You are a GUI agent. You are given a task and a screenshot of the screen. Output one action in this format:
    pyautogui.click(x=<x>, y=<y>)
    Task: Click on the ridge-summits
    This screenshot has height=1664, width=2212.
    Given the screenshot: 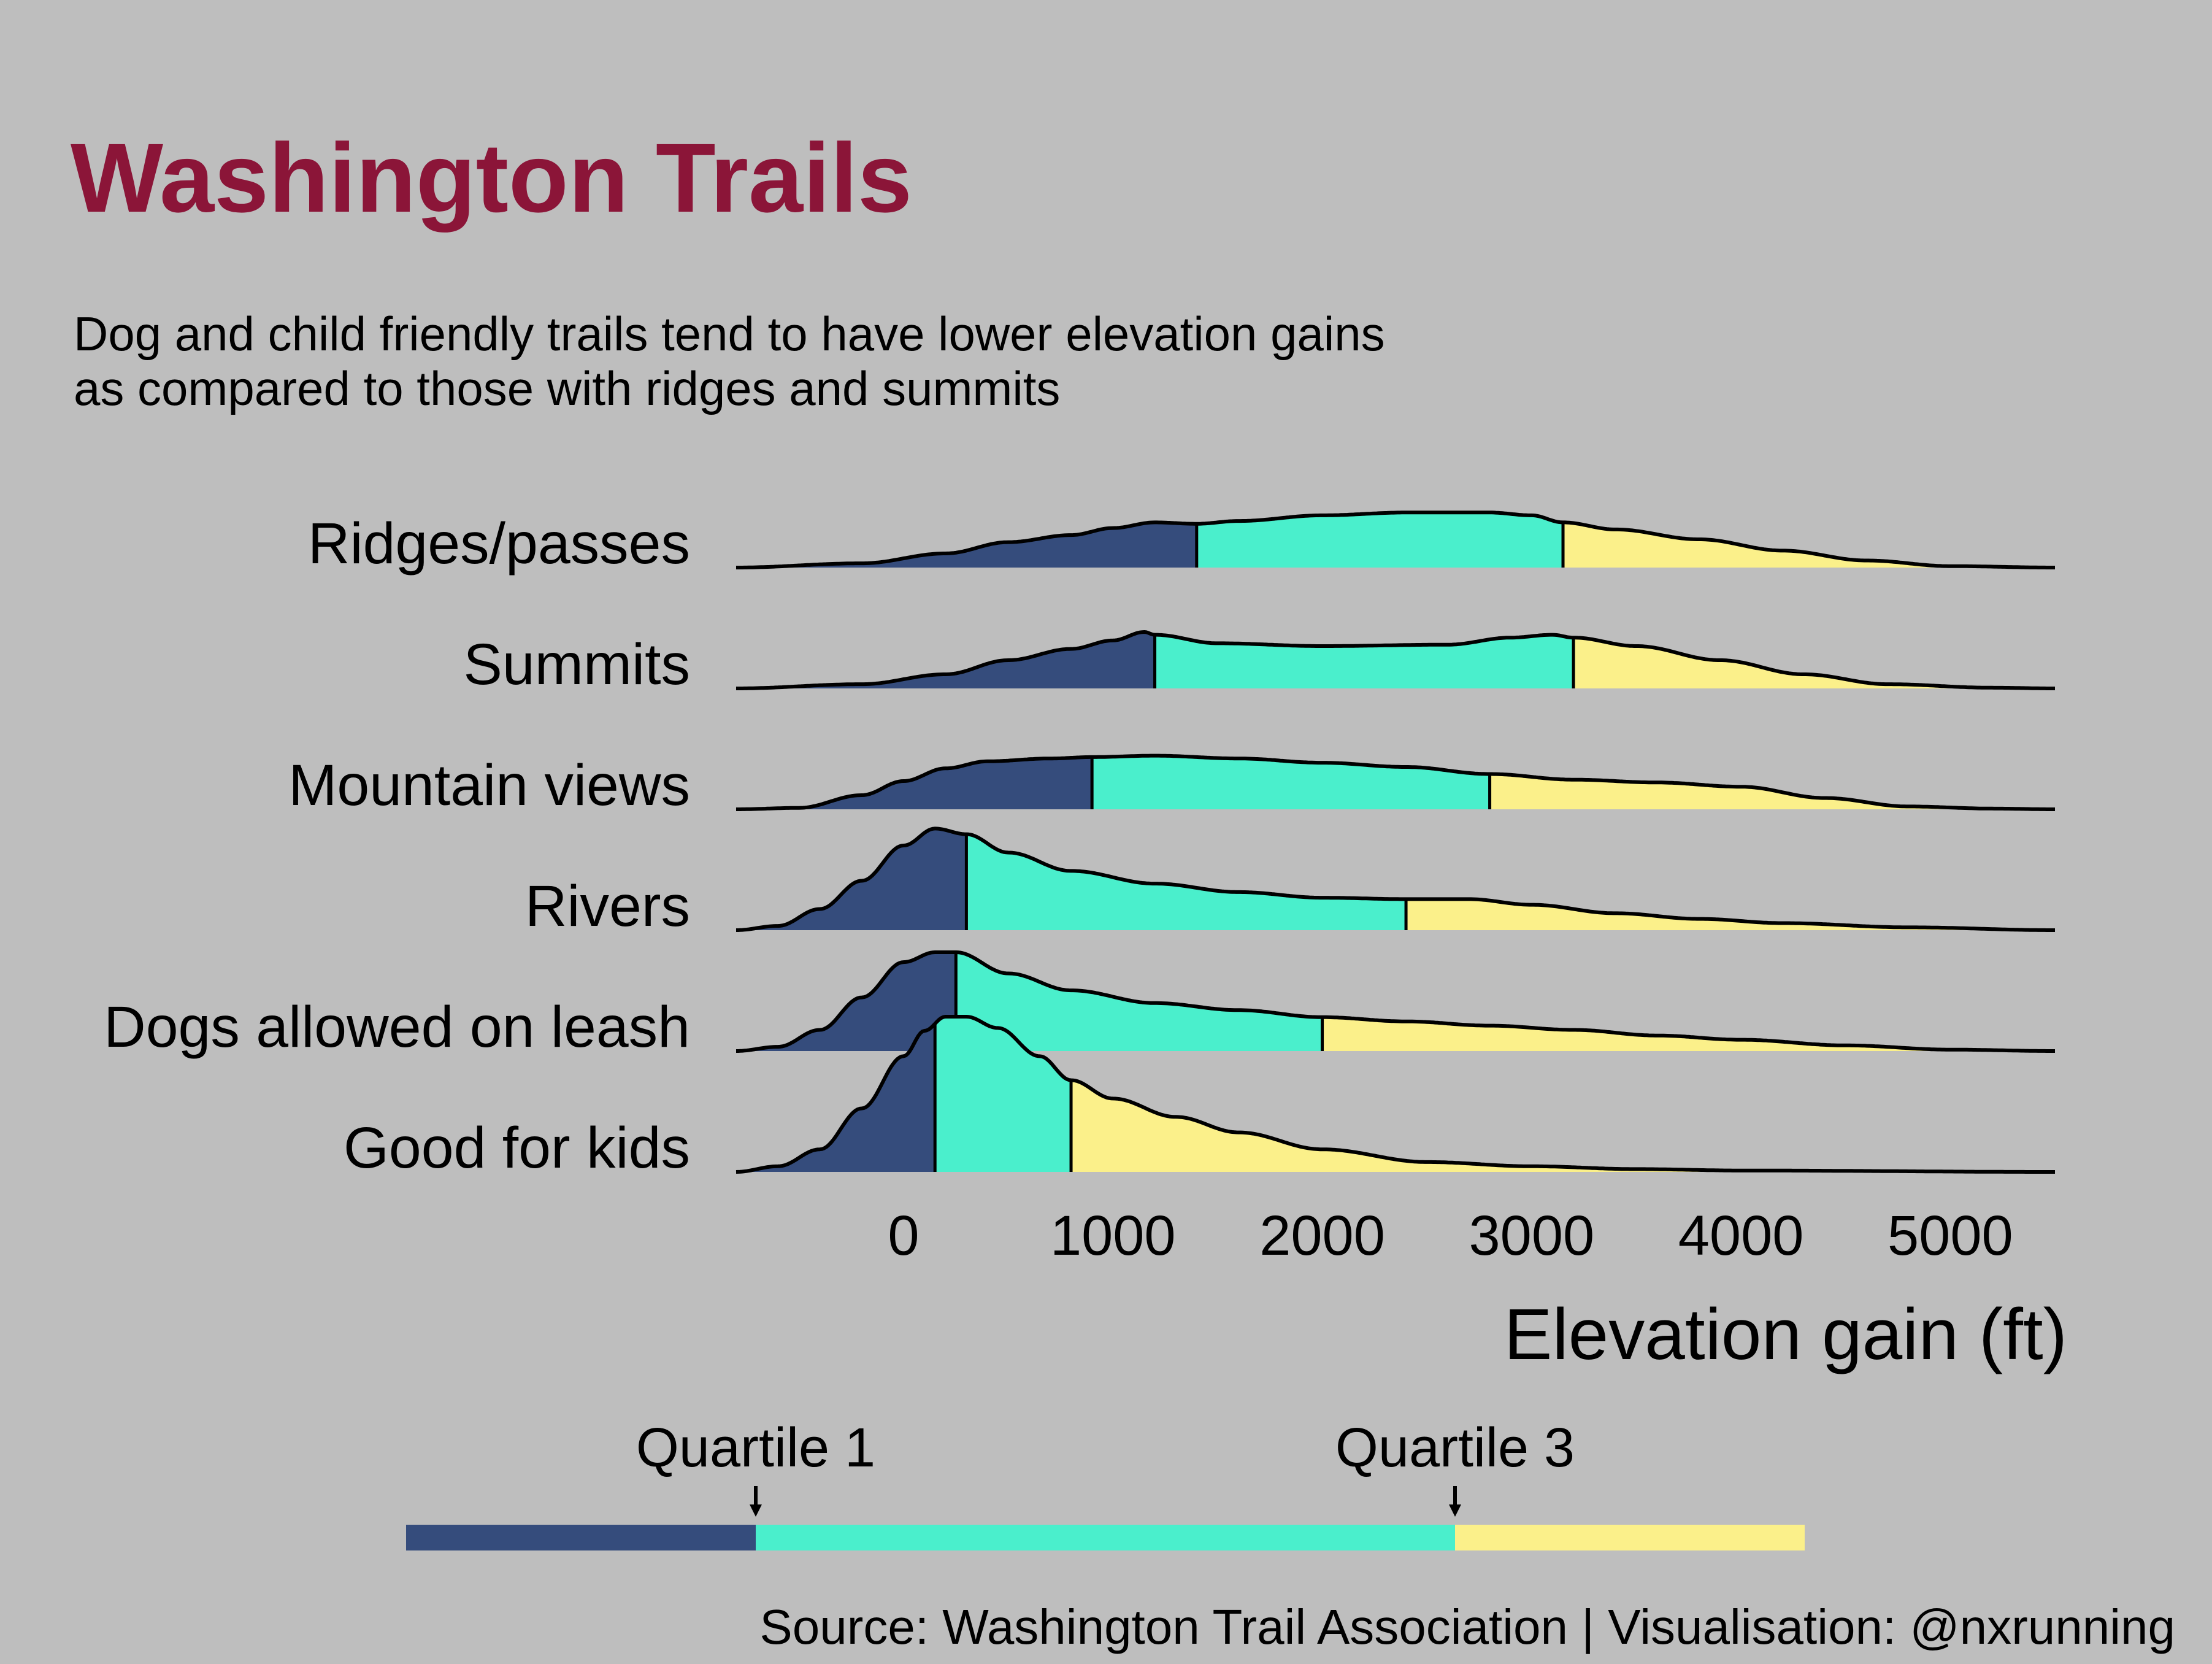 What is the action you would take?
    pyautogui.click(x=1395, y=660)
    